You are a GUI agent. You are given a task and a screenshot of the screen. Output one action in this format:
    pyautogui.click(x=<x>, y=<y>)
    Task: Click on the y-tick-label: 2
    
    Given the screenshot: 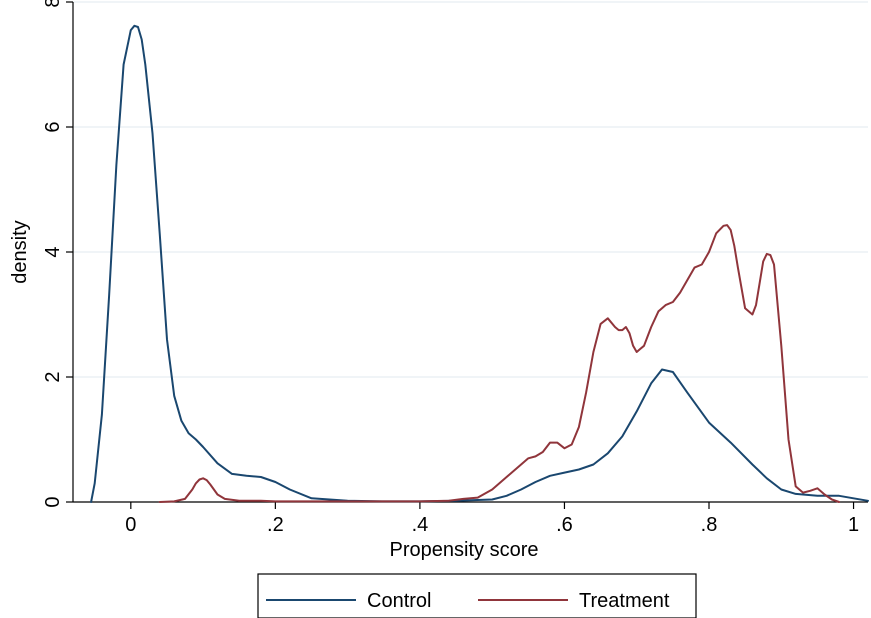 What is the action you would take?
    pyautogui.click(x=53, y=376)
    